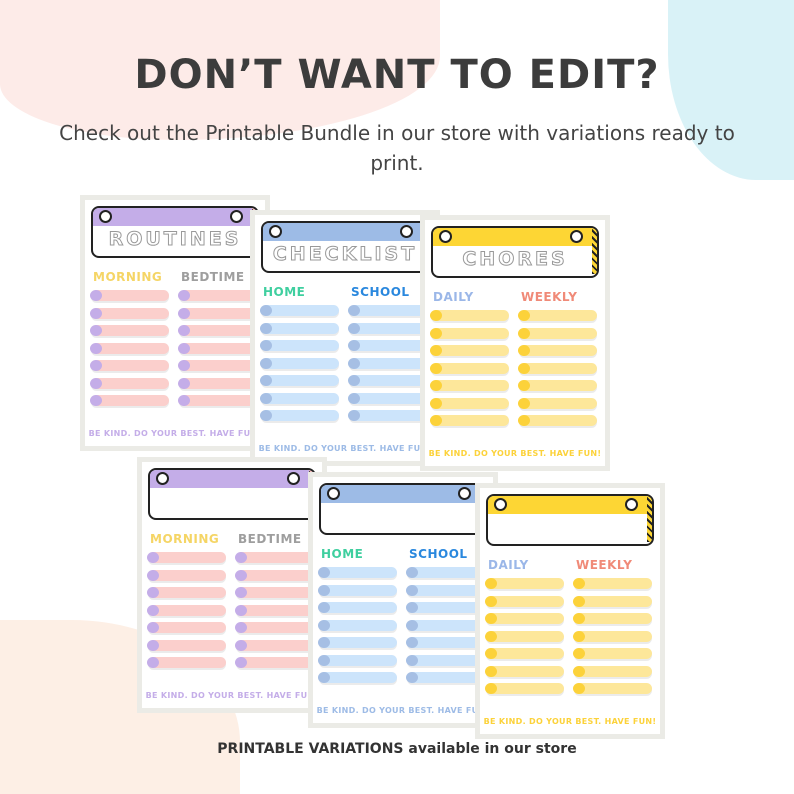 The image size is (794, 794). I want to click on card-motto: BE KIND. DO YOUR BEST. HAVE FUN!, so click(403, 710).